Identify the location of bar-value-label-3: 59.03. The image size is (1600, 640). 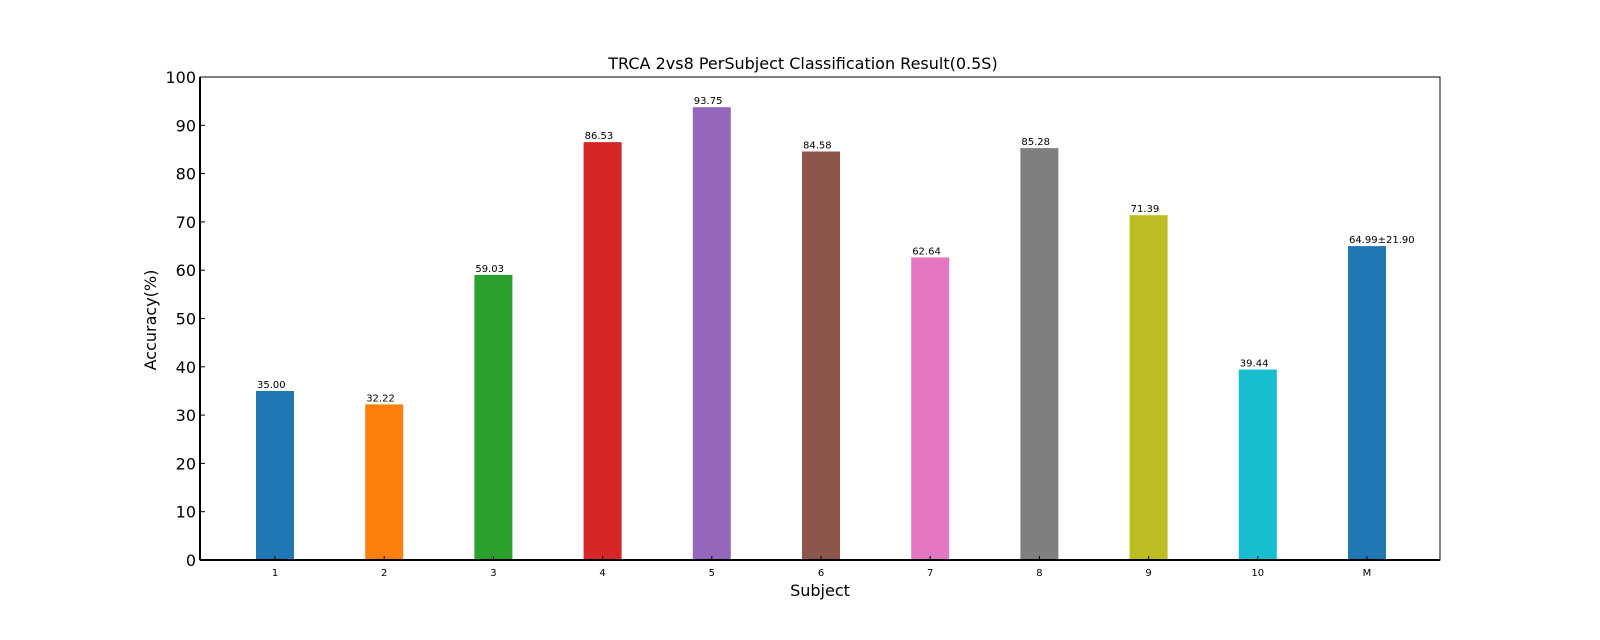
(489, 269).